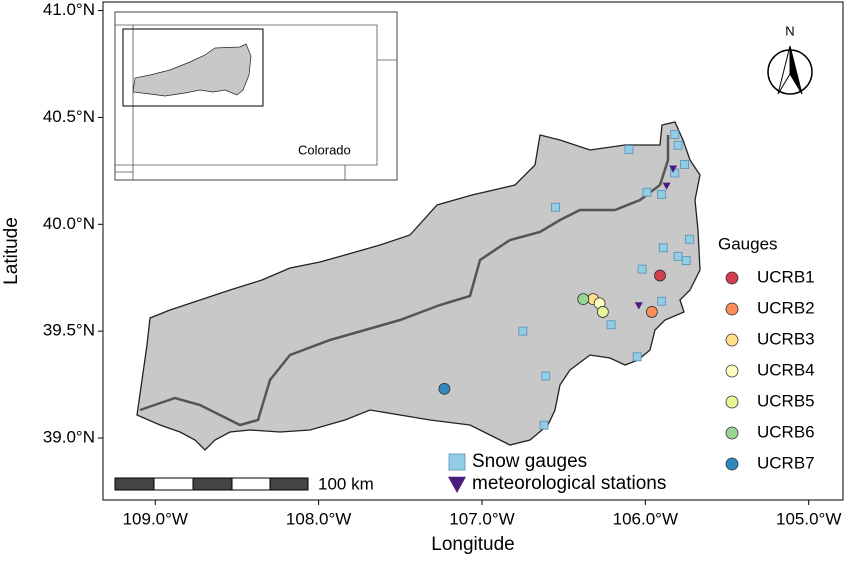  Describe the element at coordinates (786, 338) in the screenshot. I see `legend-label: UCRB3` at that location.